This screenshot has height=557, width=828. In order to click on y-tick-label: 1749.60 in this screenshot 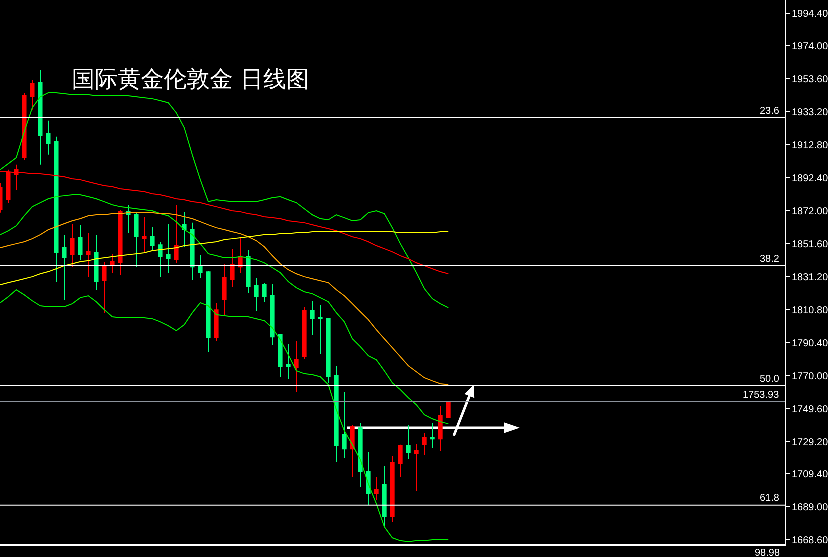, I will do `click(810, 410)`.